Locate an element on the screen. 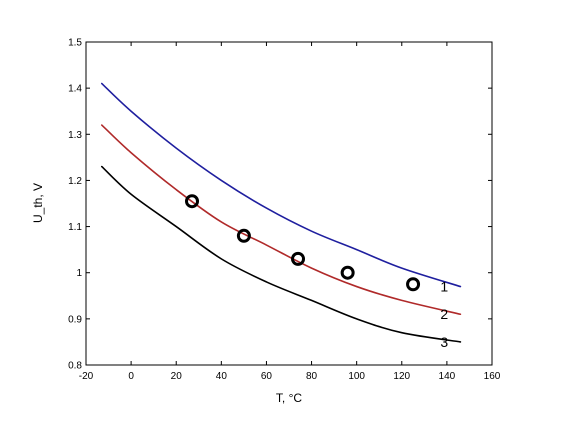  y-tick-label: 1.5 is located at coordinates (75, 43).